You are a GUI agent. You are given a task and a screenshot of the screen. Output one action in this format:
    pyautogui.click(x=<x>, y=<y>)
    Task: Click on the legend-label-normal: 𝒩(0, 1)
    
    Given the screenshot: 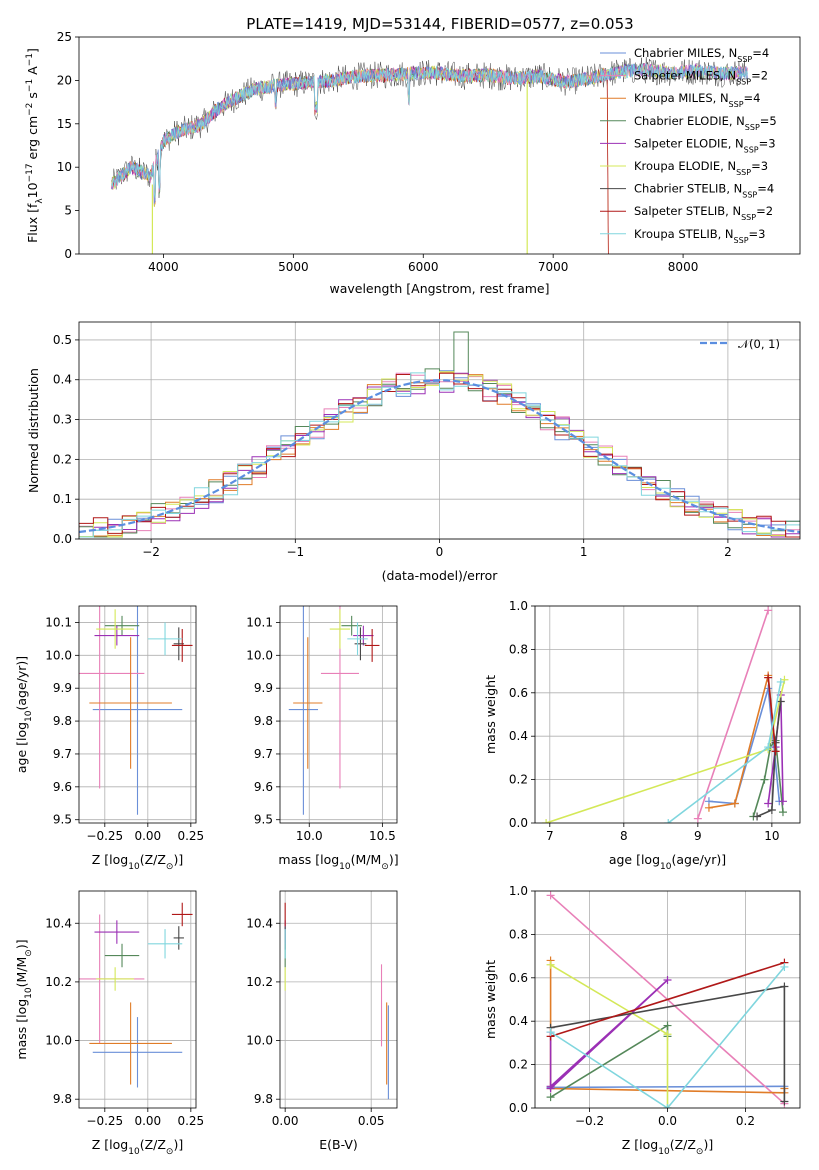 What is the action you would take?
    pyautogui.click(x=759, y=344)
    